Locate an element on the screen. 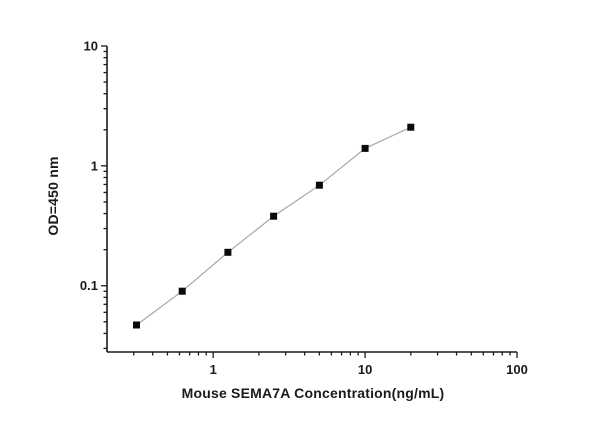 The width and height of the screenshot is (600, 421). y-tick-label: 0.1 is located at coordinates (89, 285).